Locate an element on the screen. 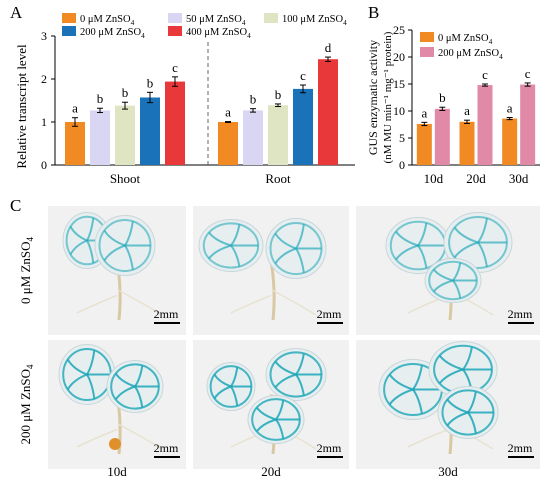 Image resolution: width=550 pixels, height=483 pixels. panel-b-ylabel: GUS enzymatic activity is located at coordinates (373, 97).